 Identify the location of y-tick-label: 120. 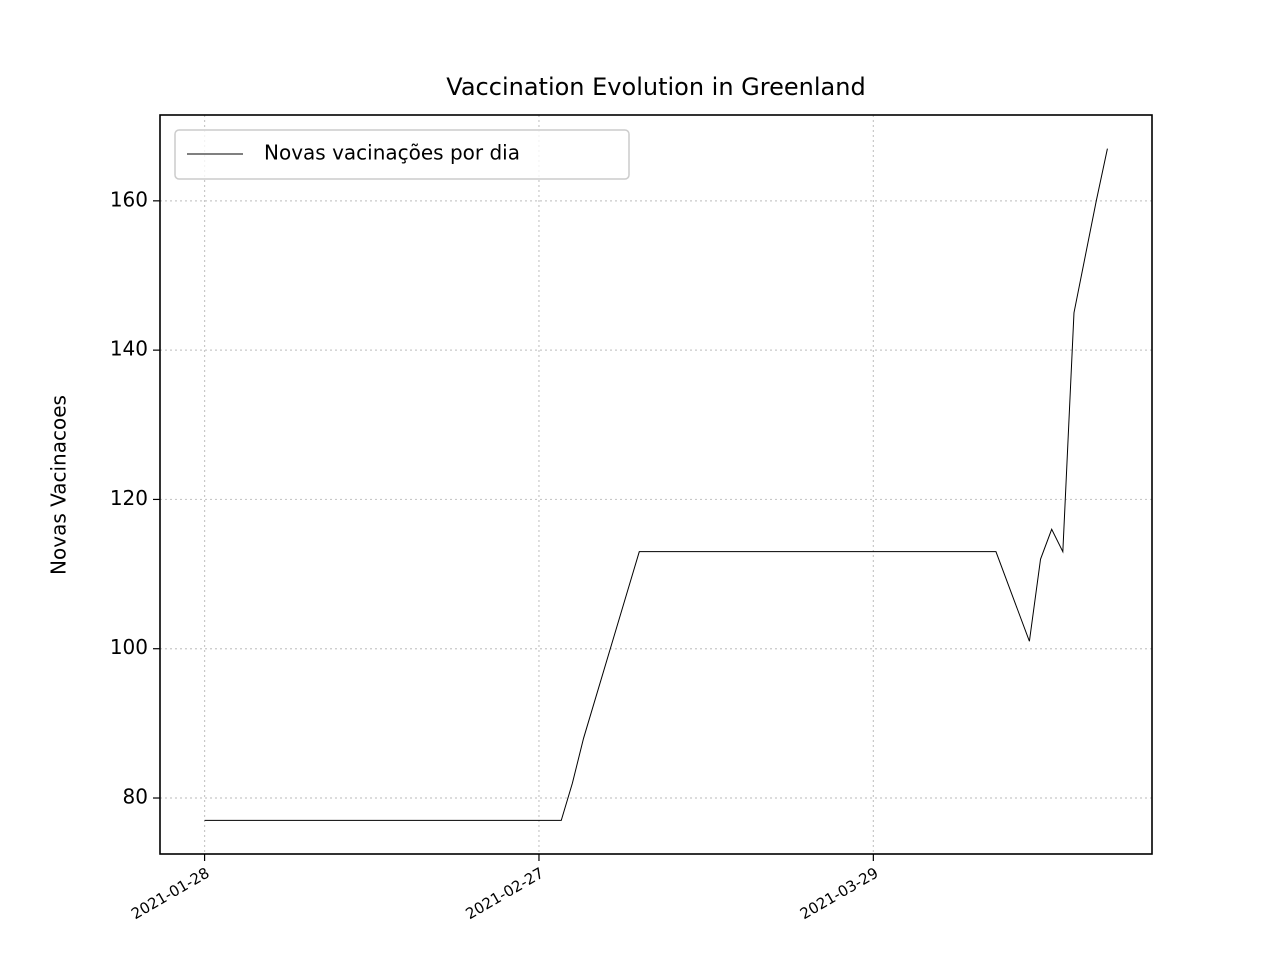
(129, 498).